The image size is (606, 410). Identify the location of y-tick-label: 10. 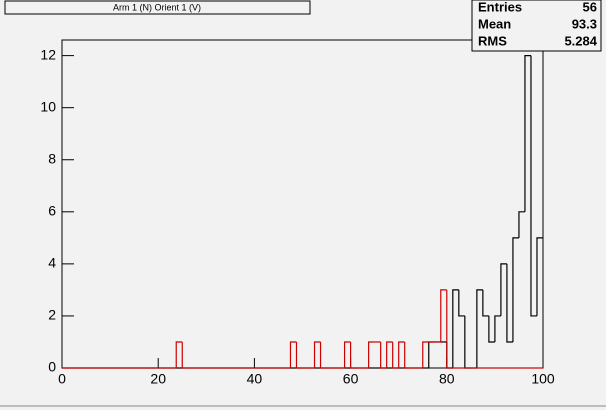
(48, 106).